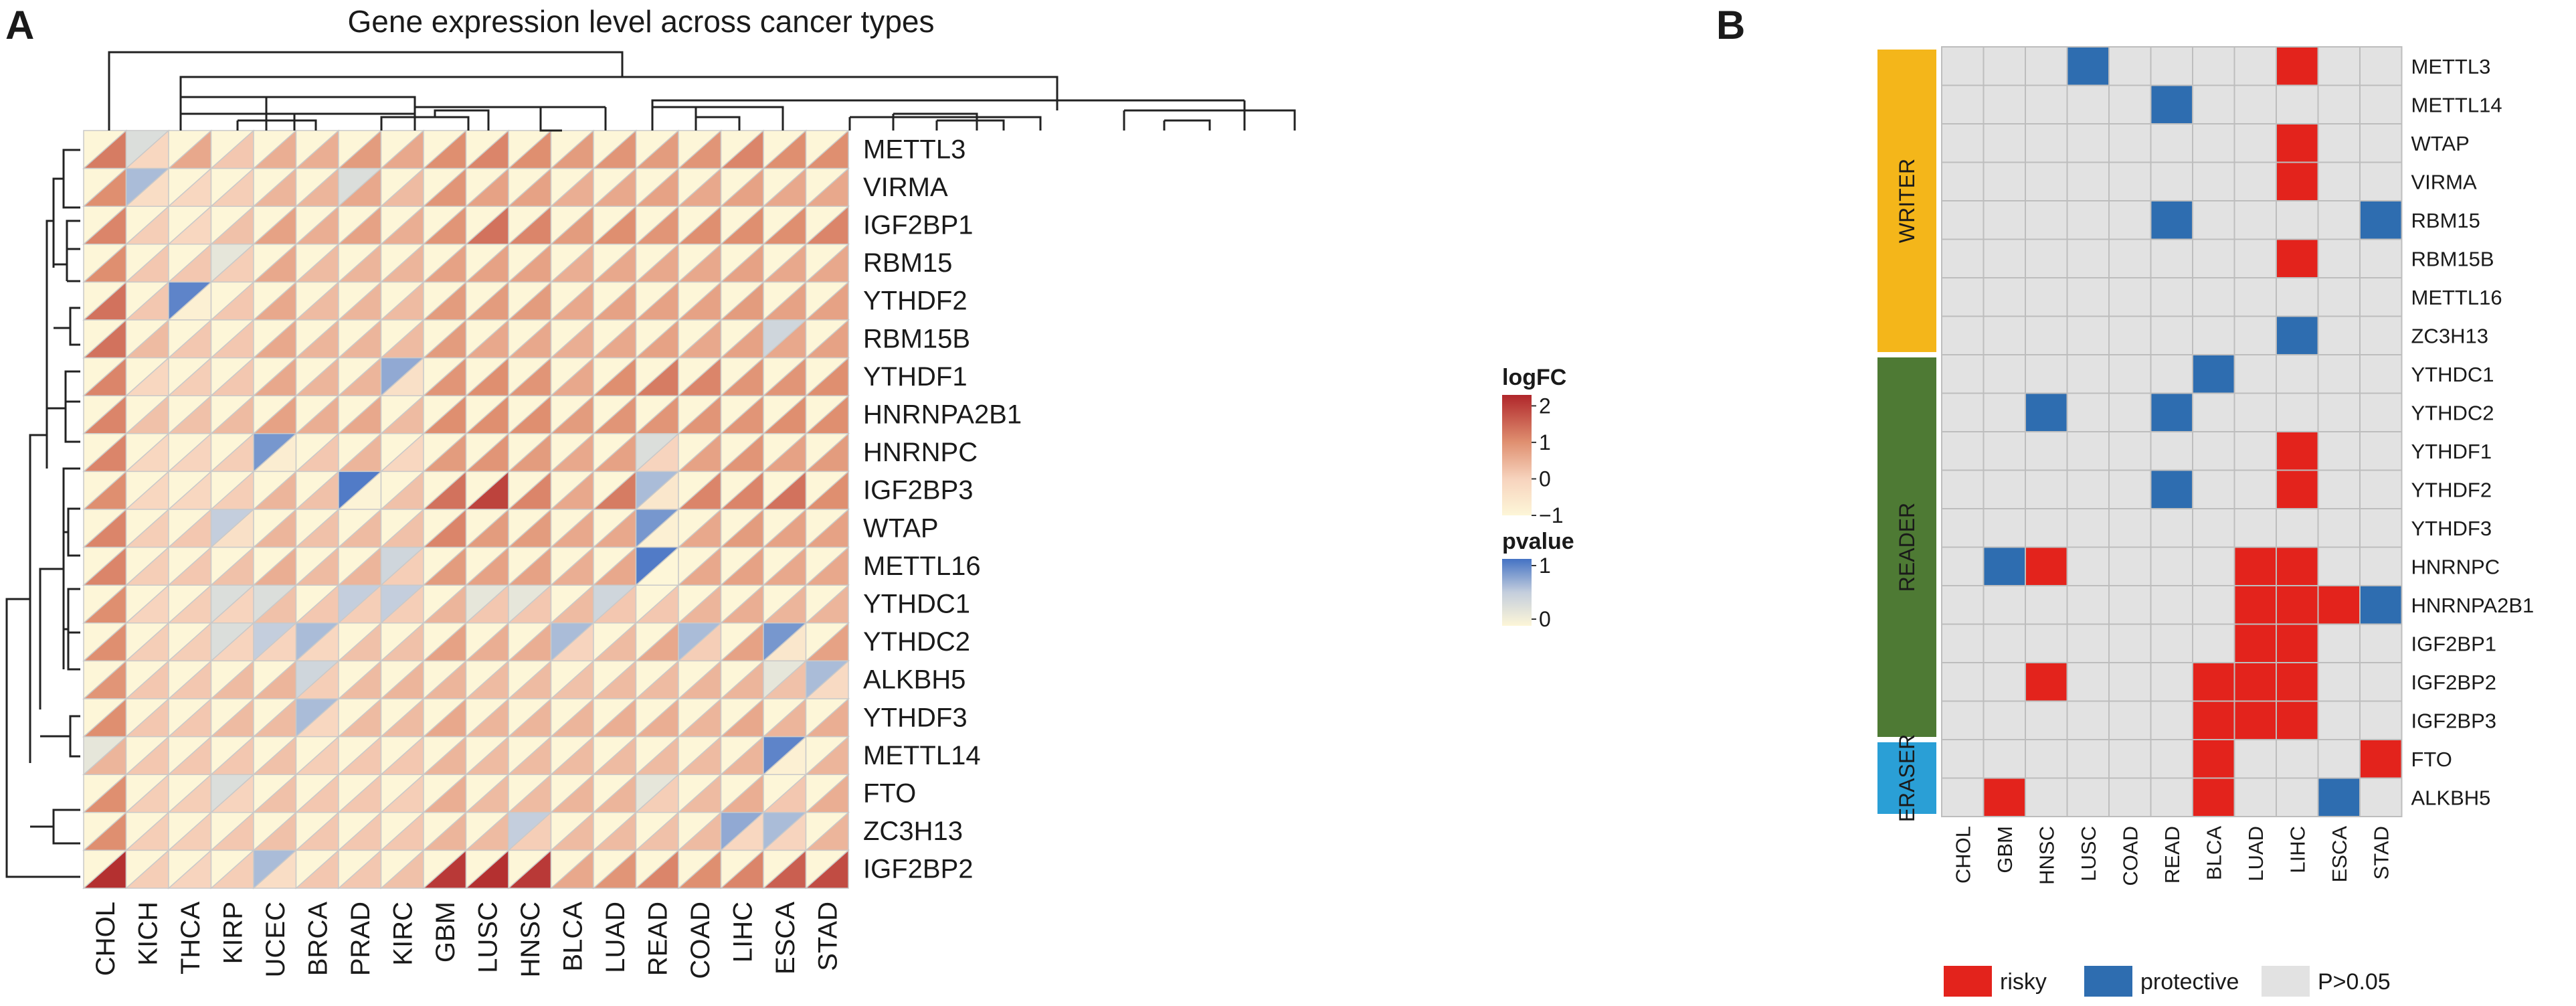  I want to click on column-label-GBM: GBM, so click(445, 932).